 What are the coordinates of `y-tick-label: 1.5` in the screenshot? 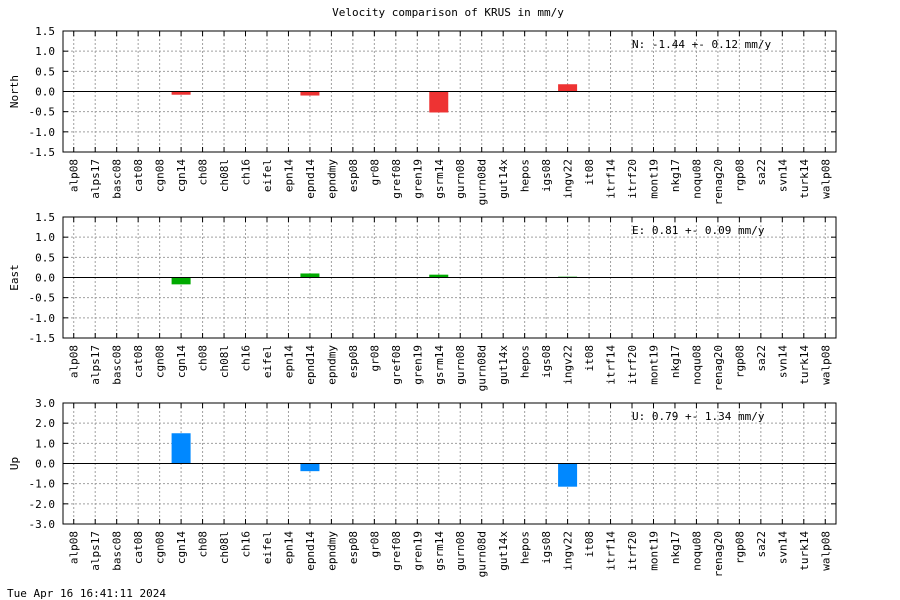 It's located at (45, 31).